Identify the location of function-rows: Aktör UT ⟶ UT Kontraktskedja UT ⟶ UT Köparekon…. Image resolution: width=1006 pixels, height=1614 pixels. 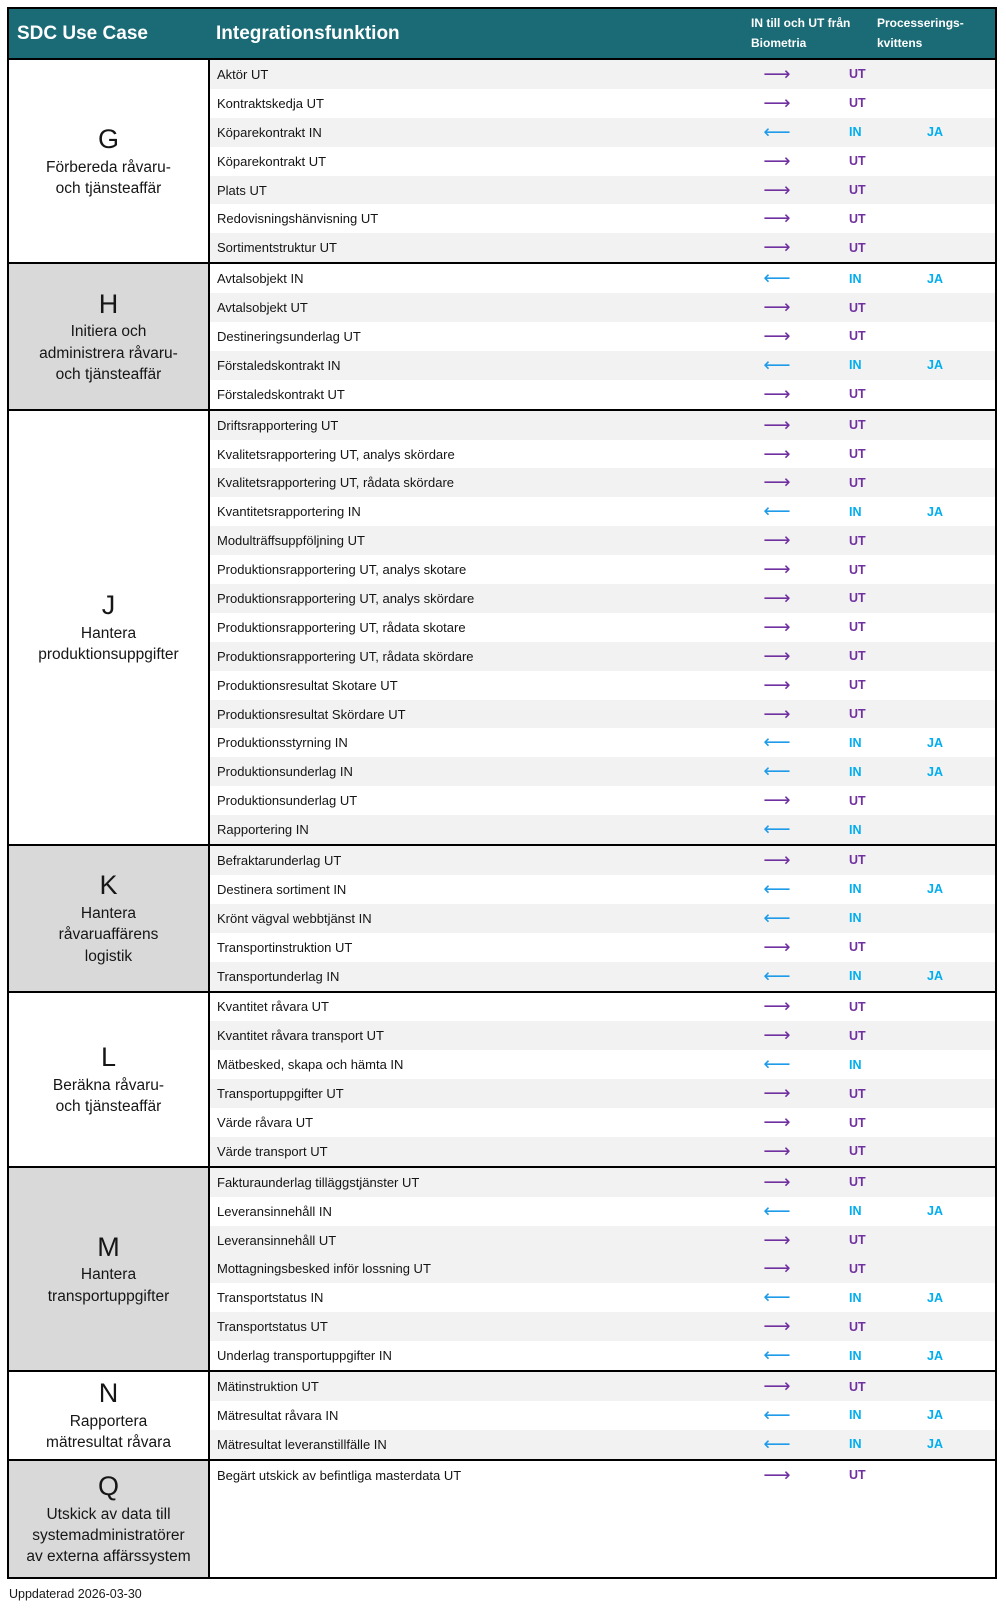
(602, 161).